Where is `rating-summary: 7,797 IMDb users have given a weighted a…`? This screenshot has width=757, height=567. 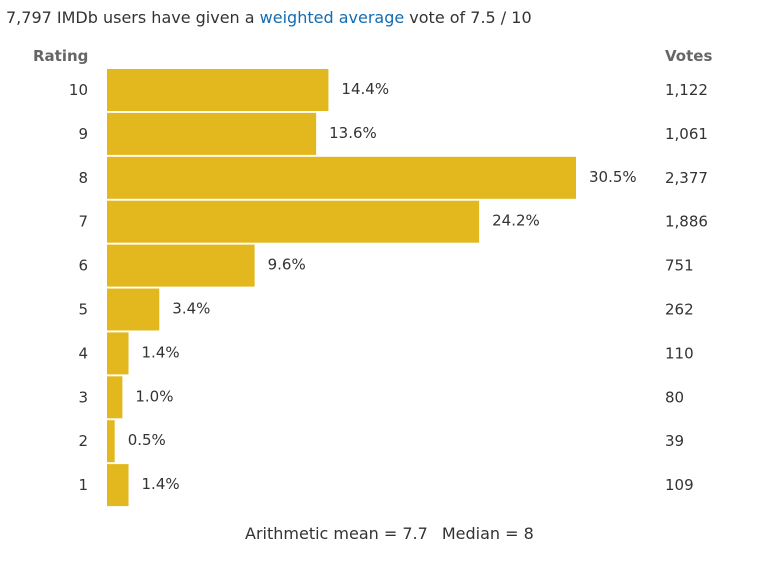
rating-summary: 7,797 IMDb users have given a weighted a… is located at coordinates (269, 17).